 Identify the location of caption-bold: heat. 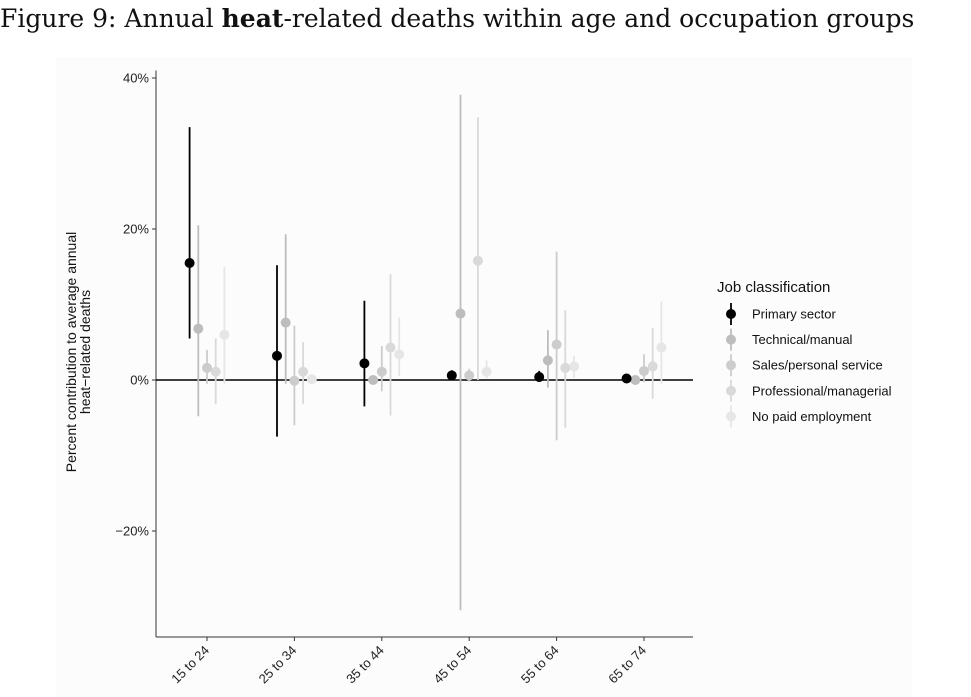
(252, 18).